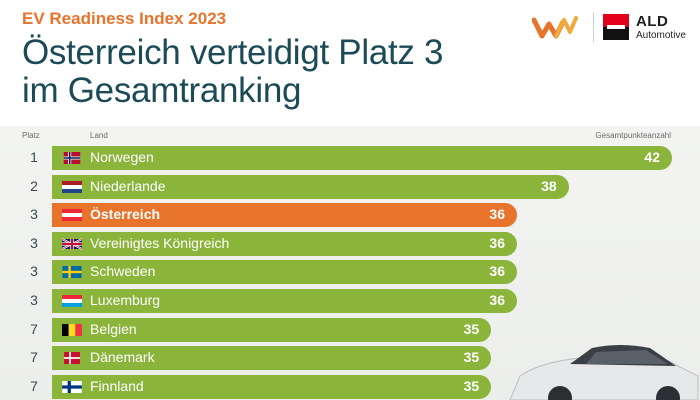  What do you see at coordinates (284, 301) in the screenshot?
I see `bar-luxemburg: Luxemburg 36` at bounding box center [284, 301].